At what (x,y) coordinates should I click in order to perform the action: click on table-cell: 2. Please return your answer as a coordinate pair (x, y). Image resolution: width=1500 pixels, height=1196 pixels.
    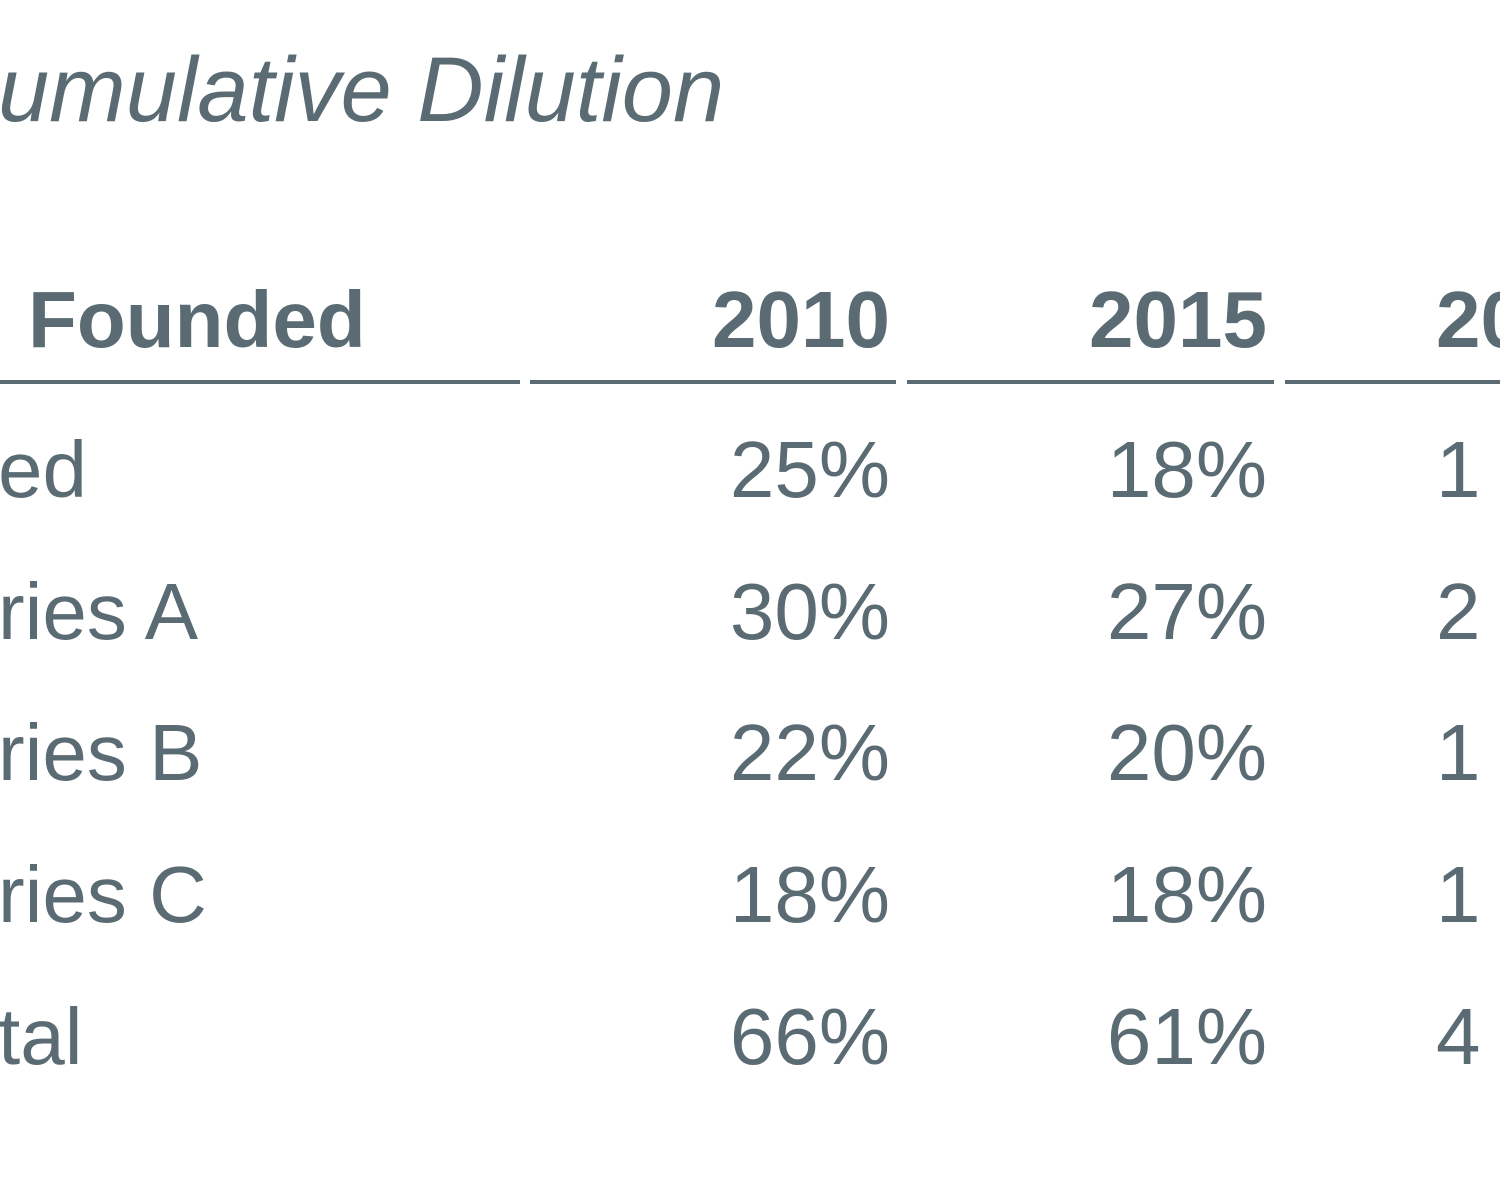
    Looking at the image, I should click on (1458, 611).